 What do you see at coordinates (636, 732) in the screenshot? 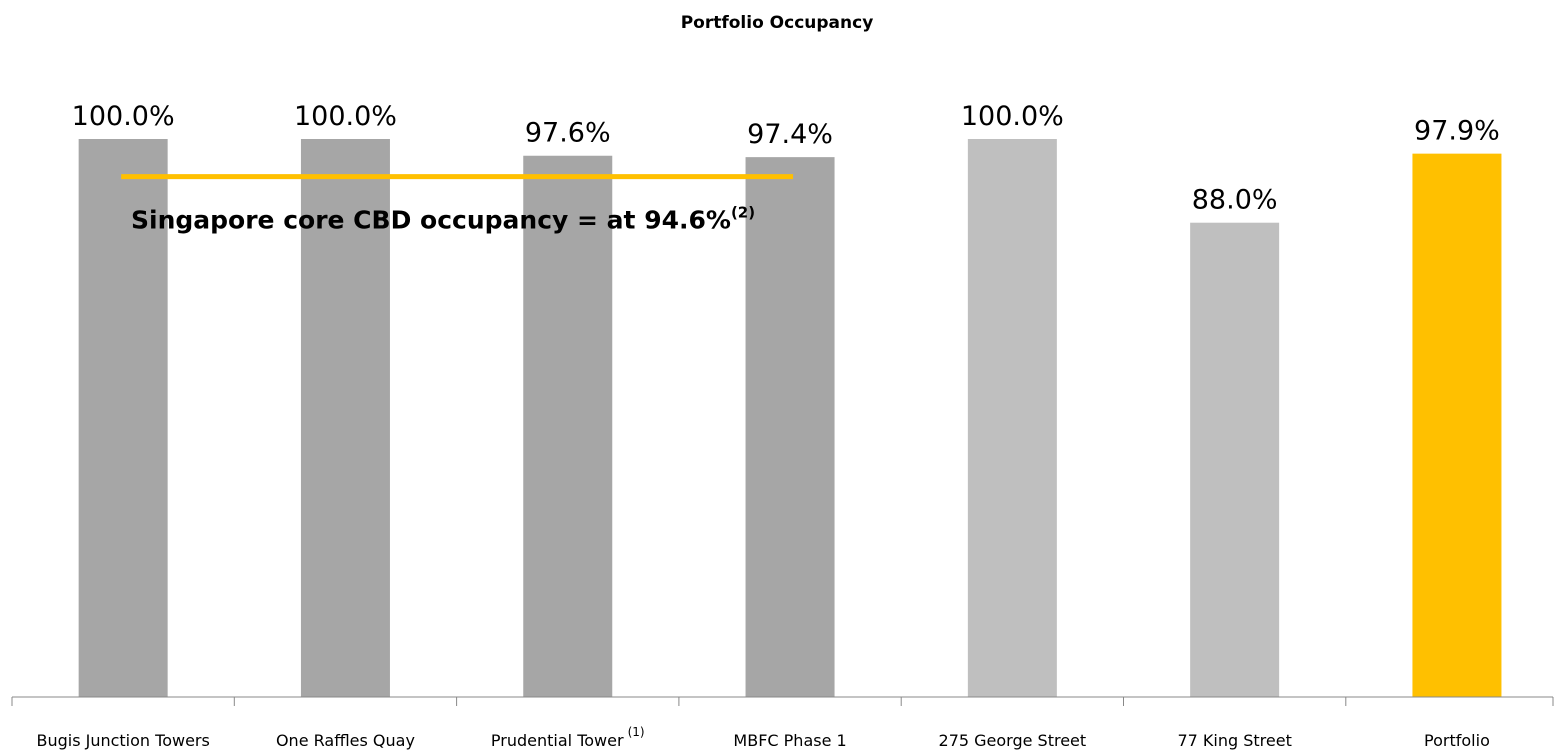
I see `category-superscript: (1)` at bounding box center [636, 732].